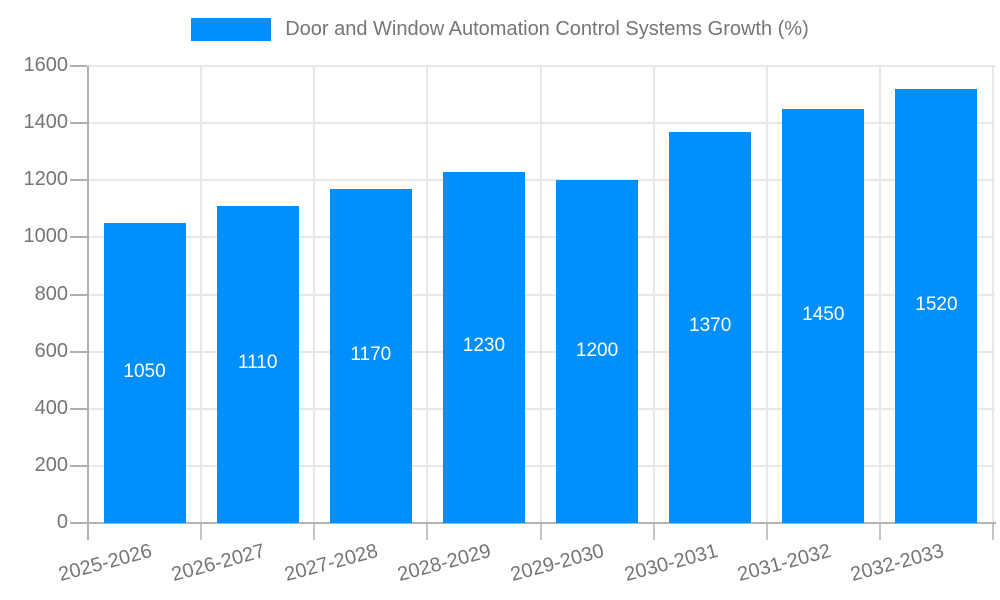  What do you see at coordinates (51, 293) in the screenshot?
I see `y-tick-label: 800` at bounding box center [51, 293].